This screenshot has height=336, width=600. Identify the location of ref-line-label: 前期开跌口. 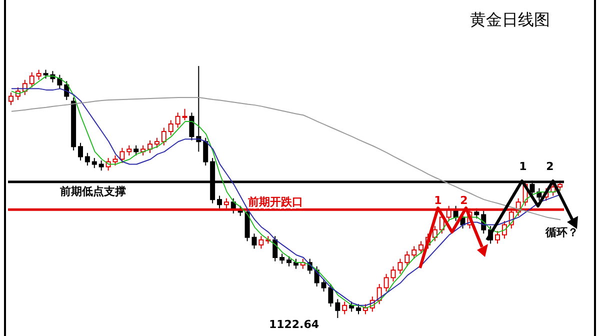
(275, 202).